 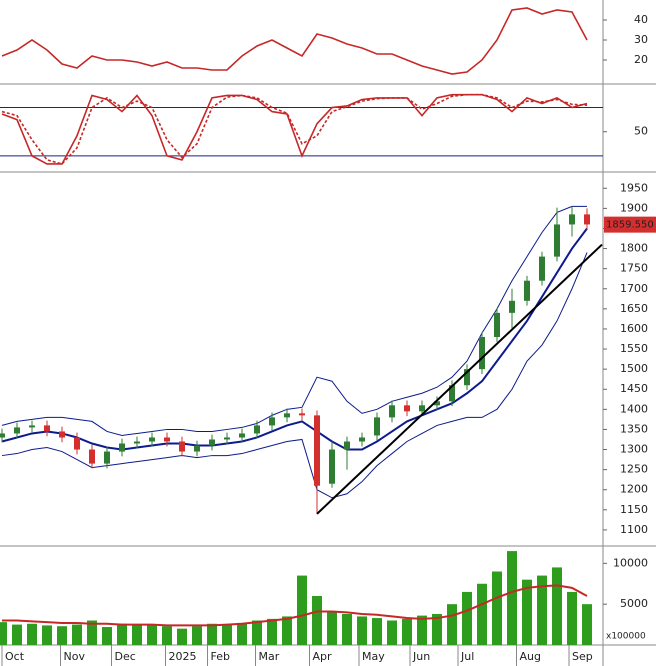 I want to click on x-tick-label: Sep, so click(x=582, y=656).